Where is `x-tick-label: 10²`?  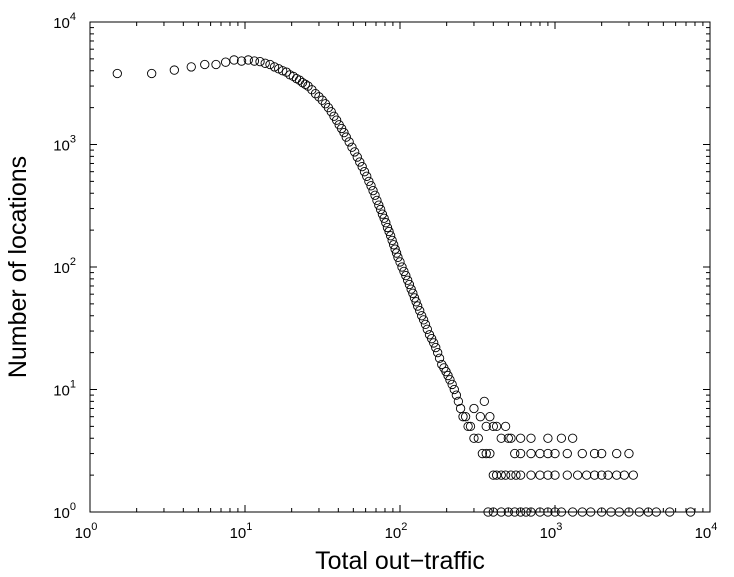 x-tick-label: 10² is located at coordinates (396, 531).